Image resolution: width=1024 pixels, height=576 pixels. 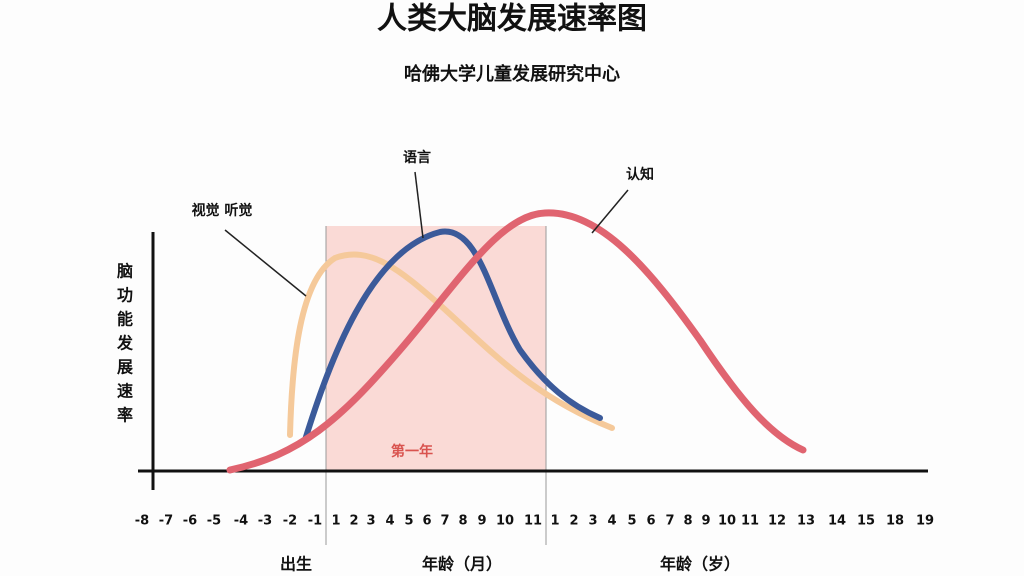 What do you see at coordinates (222, 210) in the screenshot?
I see `annotation: 视觉 听觉` at bounding box center [222, 210].